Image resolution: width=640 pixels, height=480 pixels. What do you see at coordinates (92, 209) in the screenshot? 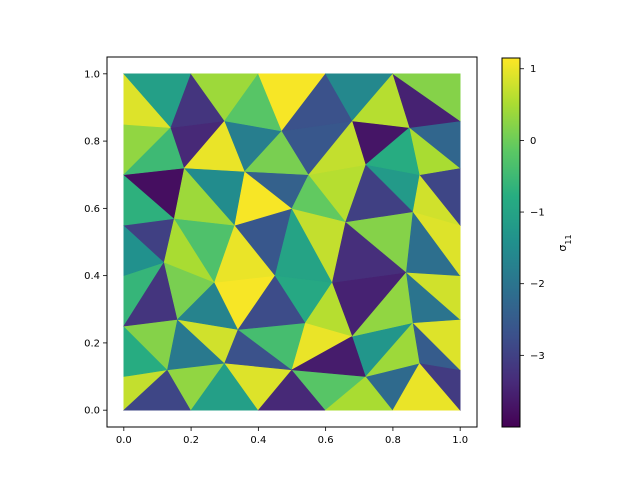
I see `y-tick-label: 0.6` at bounding box center [92, 209].